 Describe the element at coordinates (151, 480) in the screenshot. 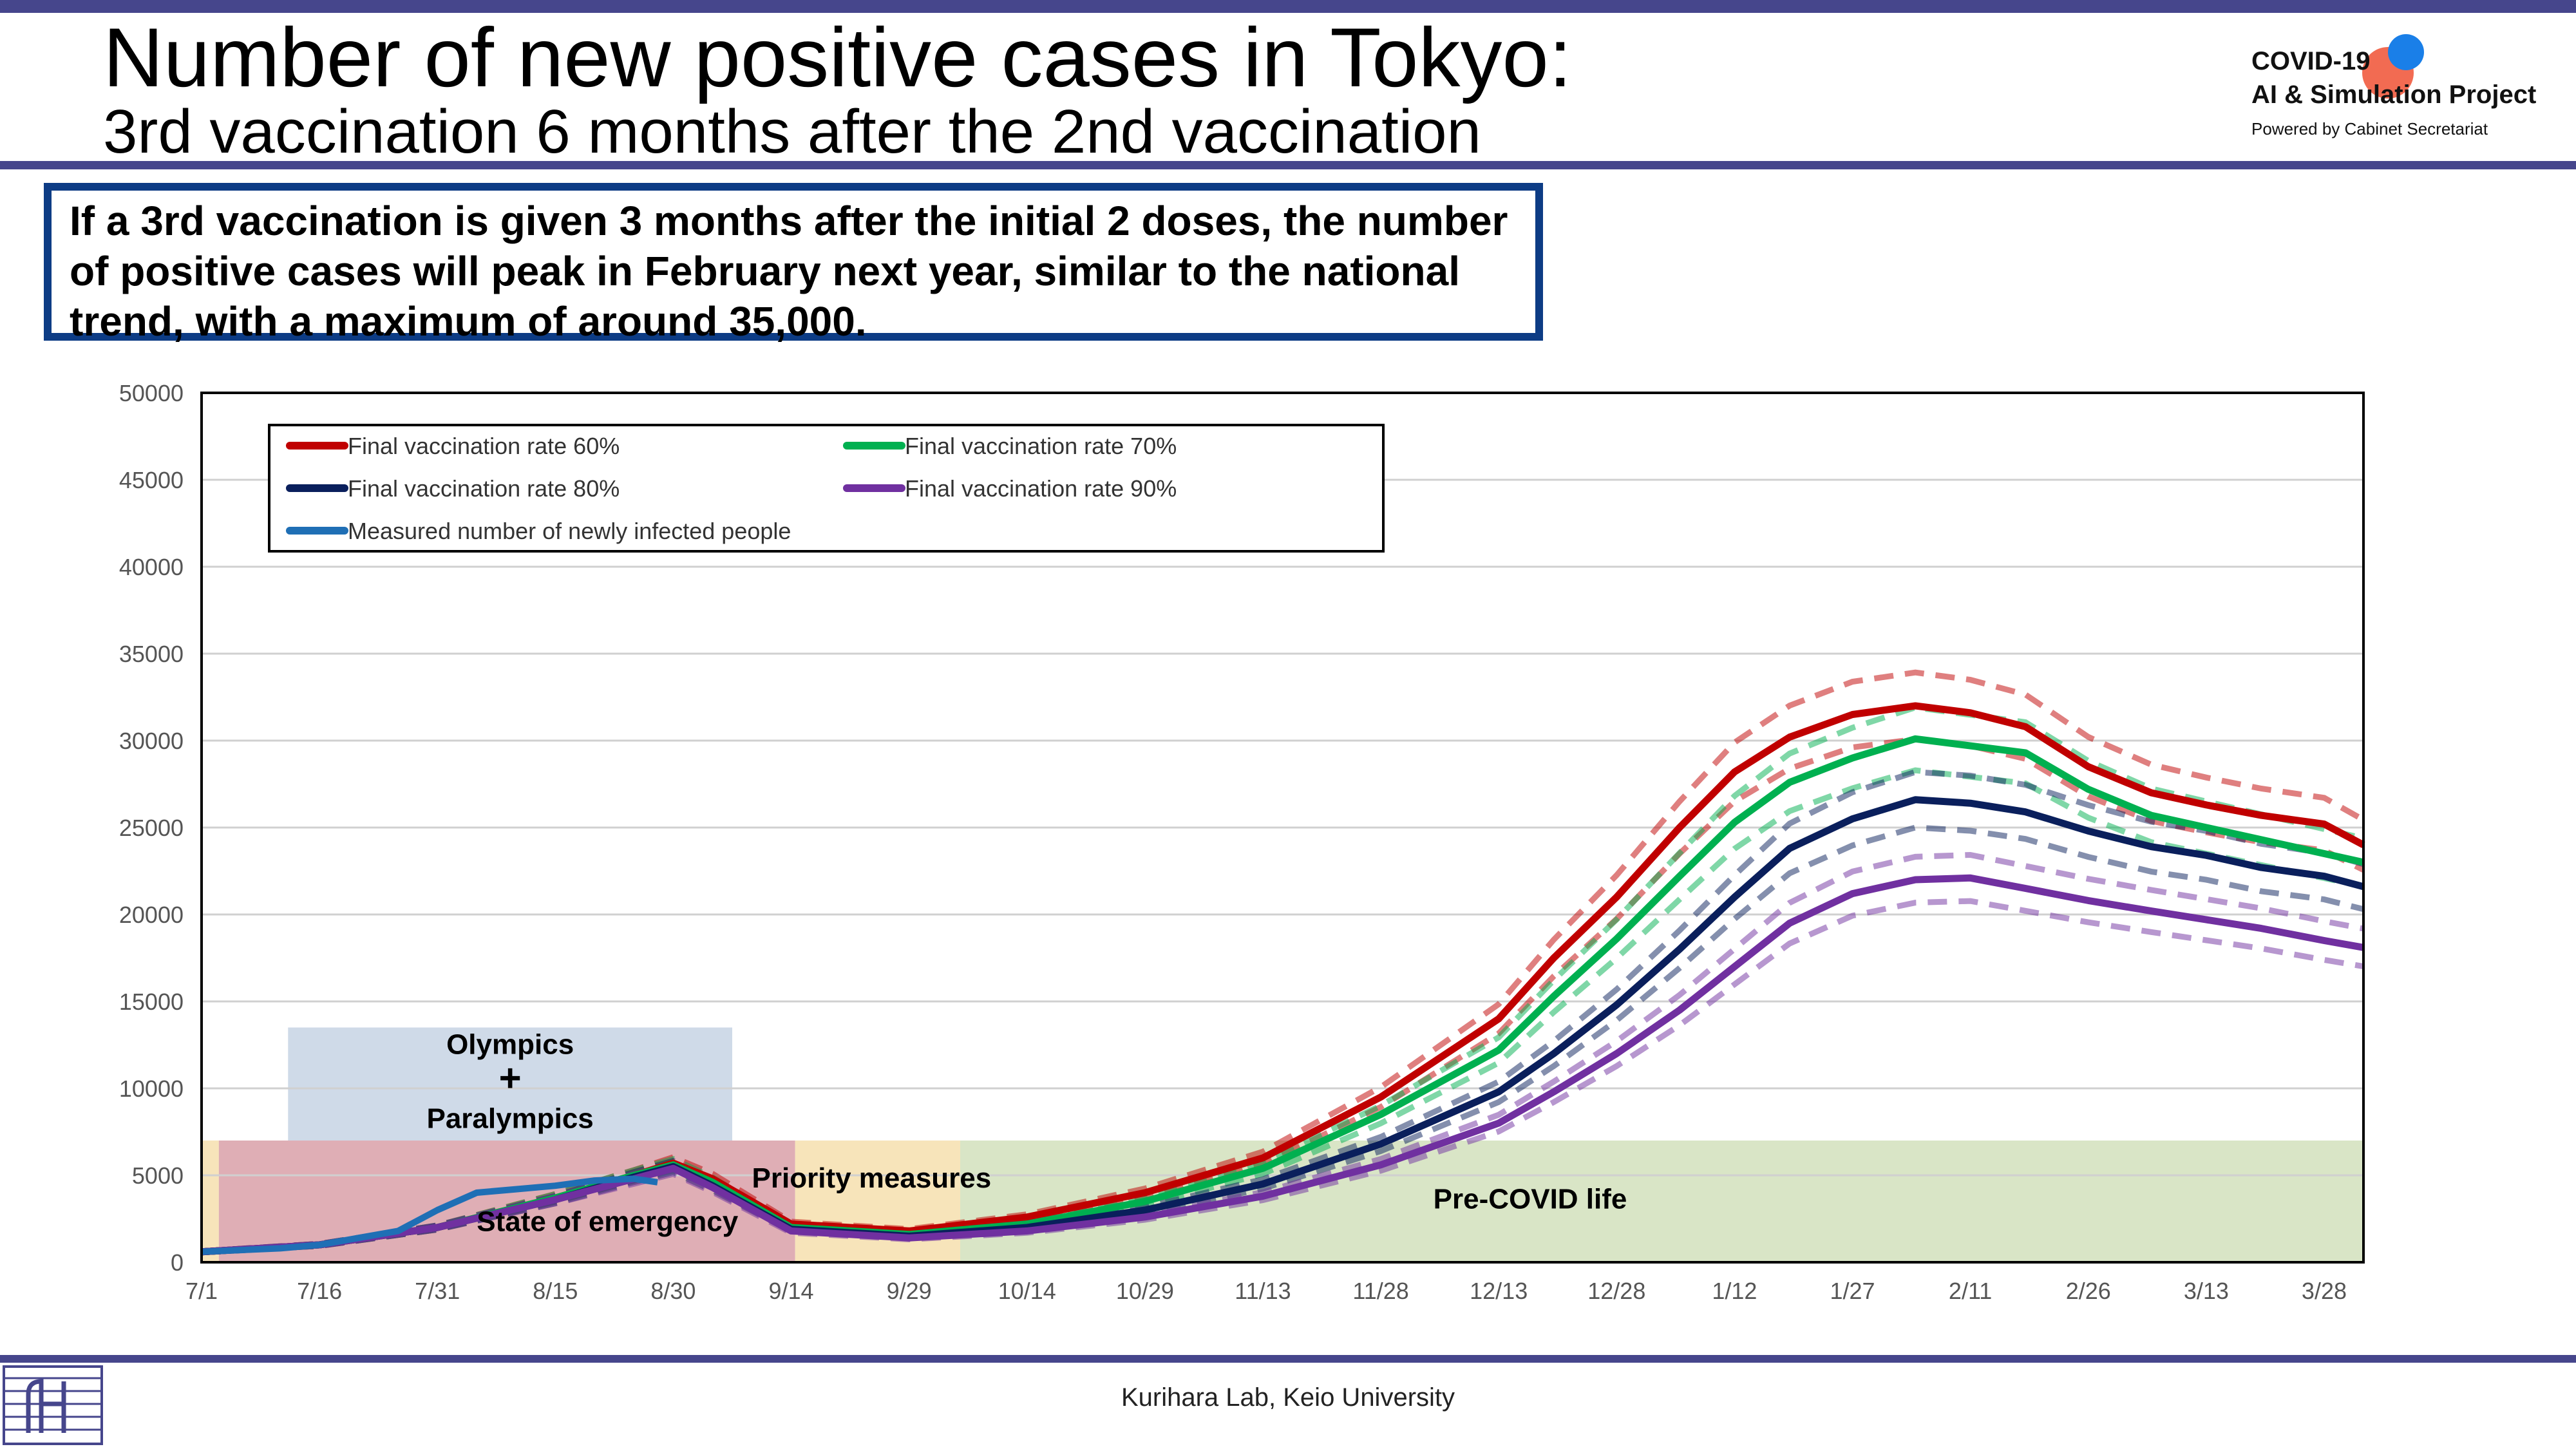

I see `y-tick-label: 45000` at that location.